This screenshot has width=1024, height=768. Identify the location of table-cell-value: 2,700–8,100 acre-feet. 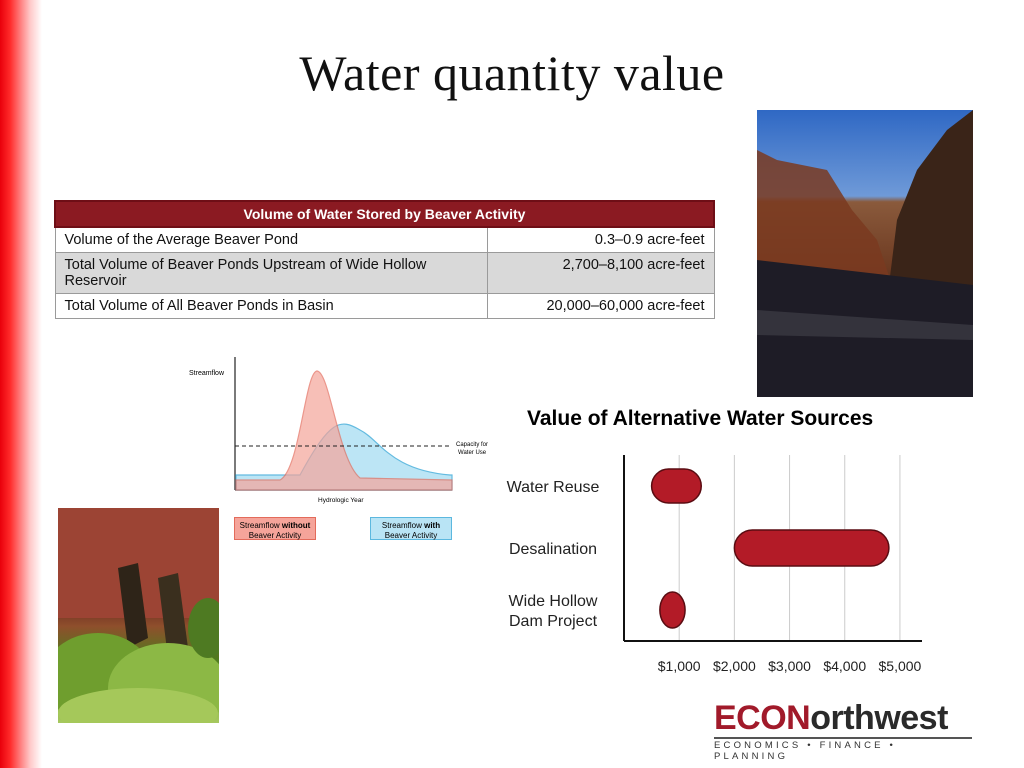
(600, 273).